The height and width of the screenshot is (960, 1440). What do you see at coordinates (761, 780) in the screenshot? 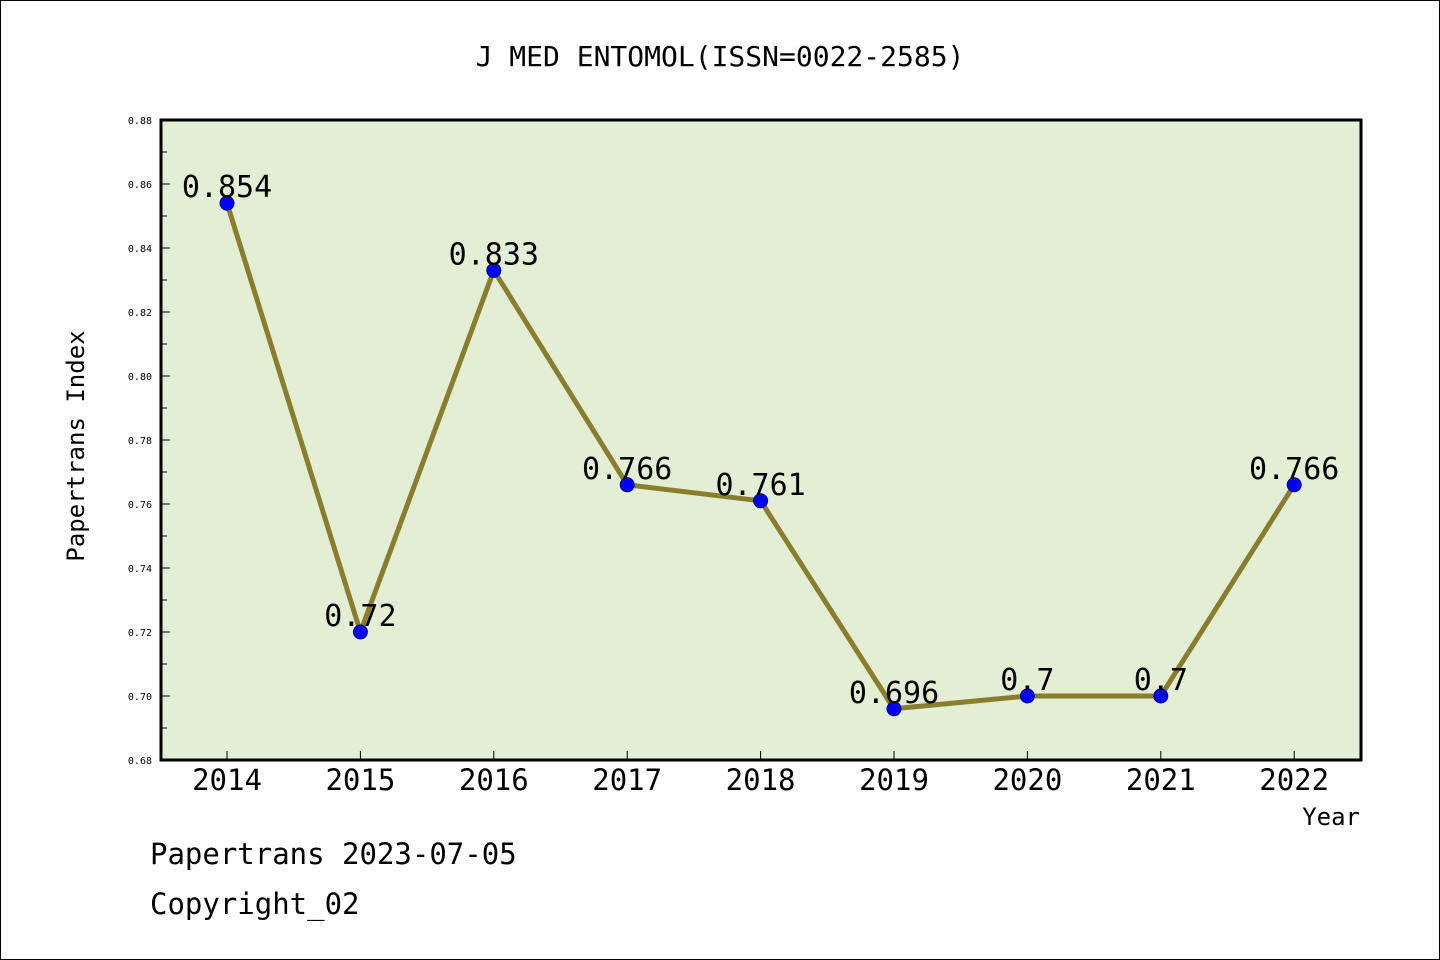
I see `x-tick-label: 2018` at bounding box center [761, 780].